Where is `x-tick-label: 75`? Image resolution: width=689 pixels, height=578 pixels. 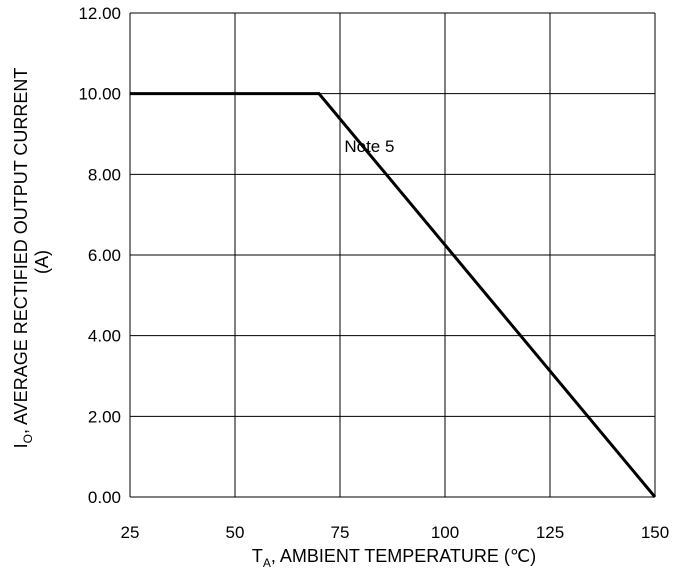
x-tick-label: 75 is located at coordinates (340, 532).